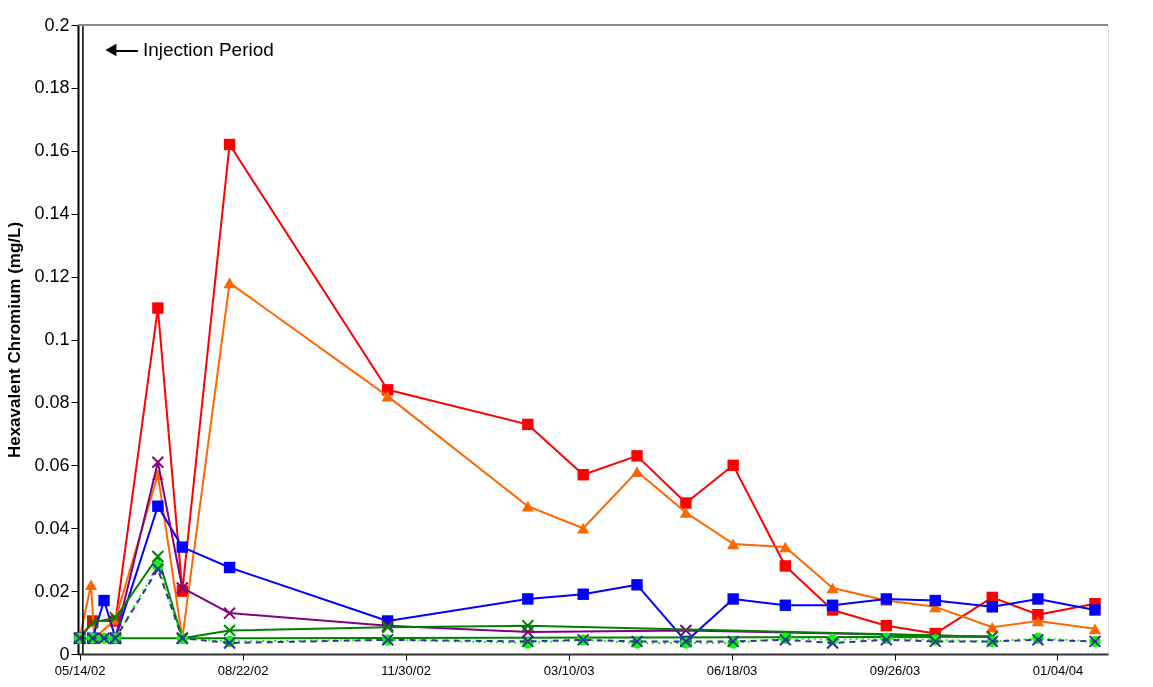  Describe the element at coordinates (80, 670) in the screenshot. I see `x-tick-label: 05/14/02` at that location.